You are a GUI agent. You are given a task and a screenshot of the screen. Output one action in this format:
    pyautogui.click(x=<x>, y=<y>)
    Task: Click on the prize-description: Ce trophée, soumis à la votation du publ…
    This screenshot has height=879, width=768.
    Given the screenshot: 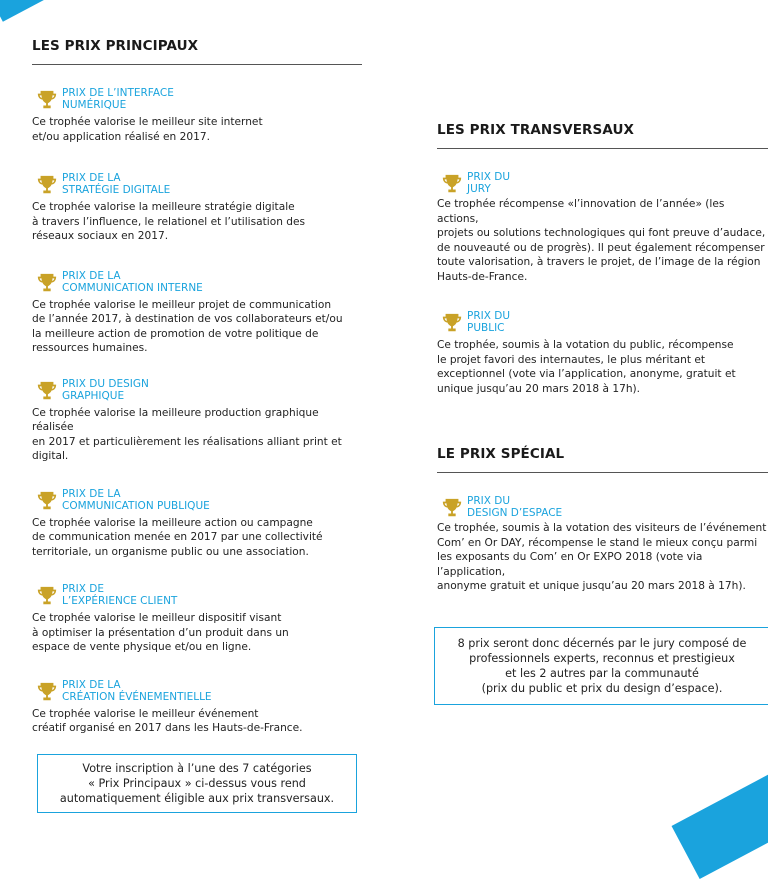 What is the action you would take?
    pyautogui.click(x=586, y=367)
    